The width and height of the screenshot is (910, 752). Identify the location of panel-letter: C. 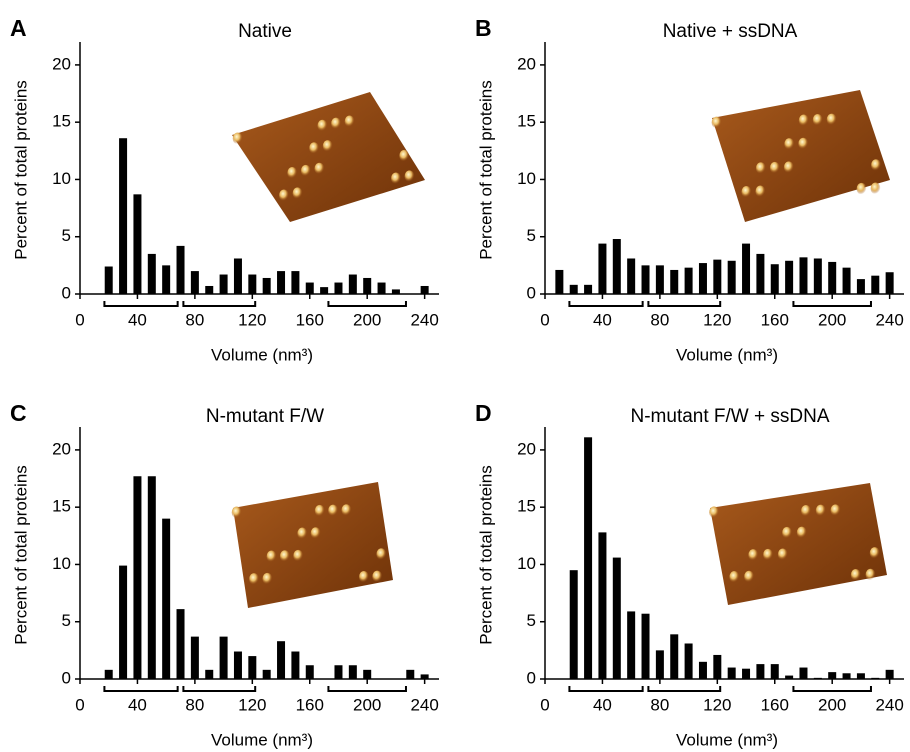
(18, 413).